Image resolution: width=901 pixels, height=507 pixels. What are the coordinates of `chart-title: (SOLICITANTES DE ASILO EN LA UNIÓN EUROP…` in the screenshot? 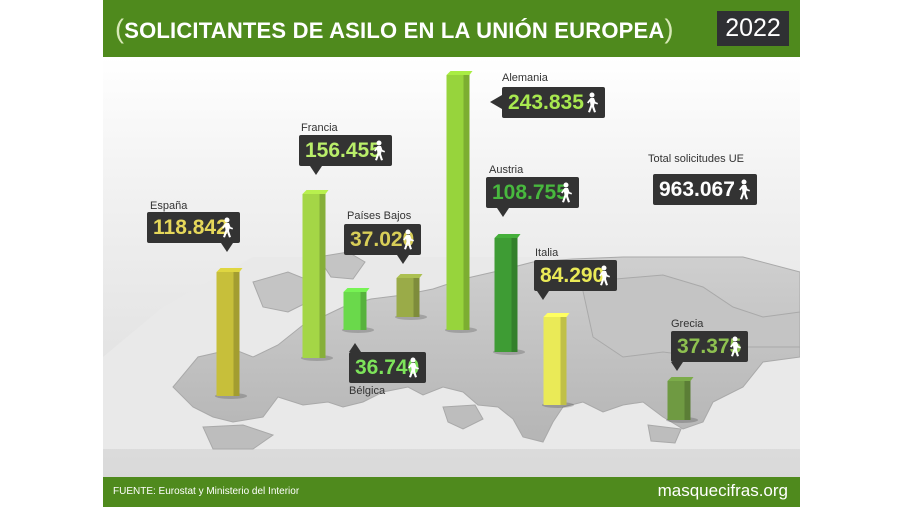 It's located at (394, 29).